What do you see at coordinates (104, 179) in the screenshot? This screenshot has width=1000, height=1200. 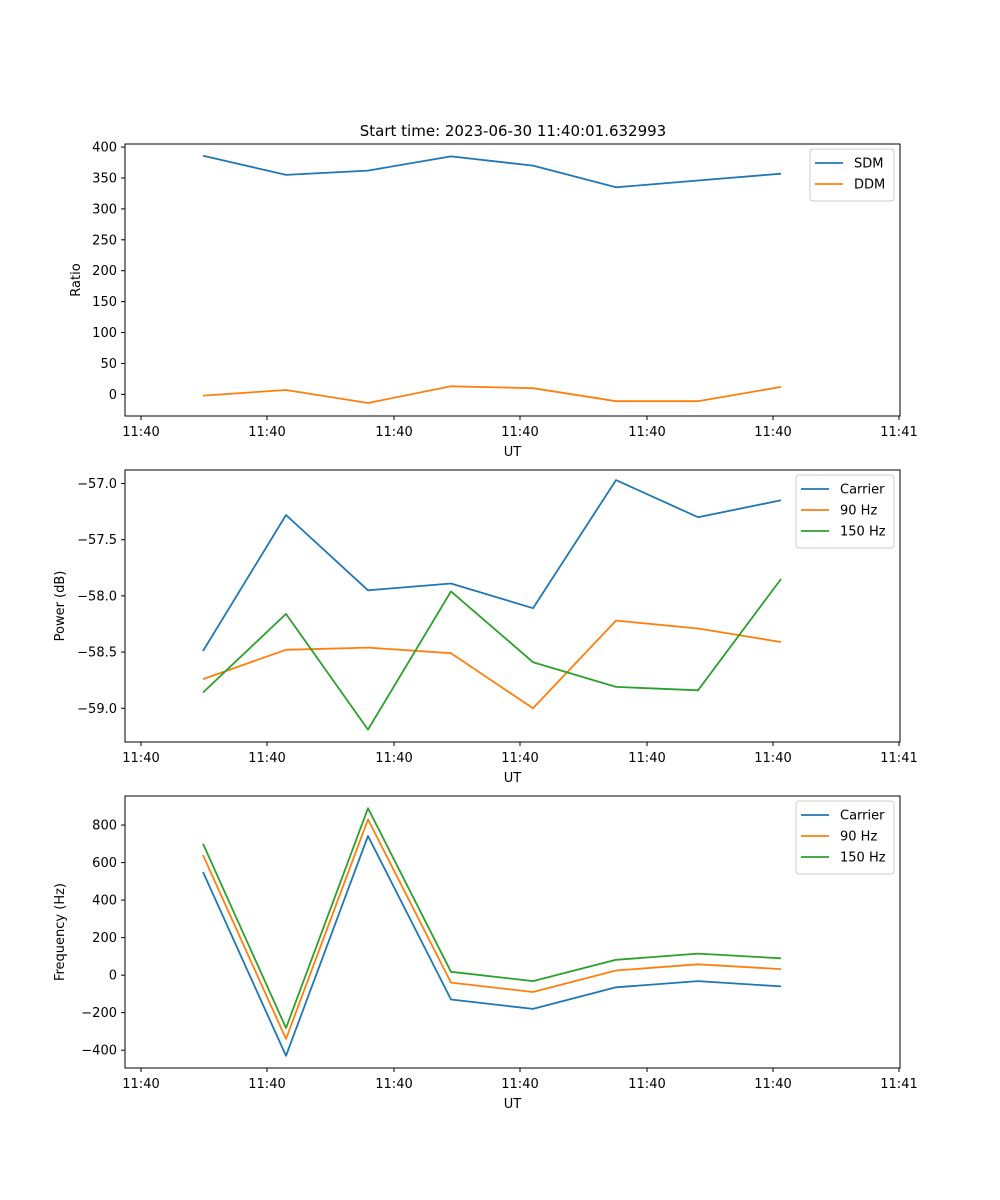 I see `y-tick-label: 350` at bounding box center [104, 179].